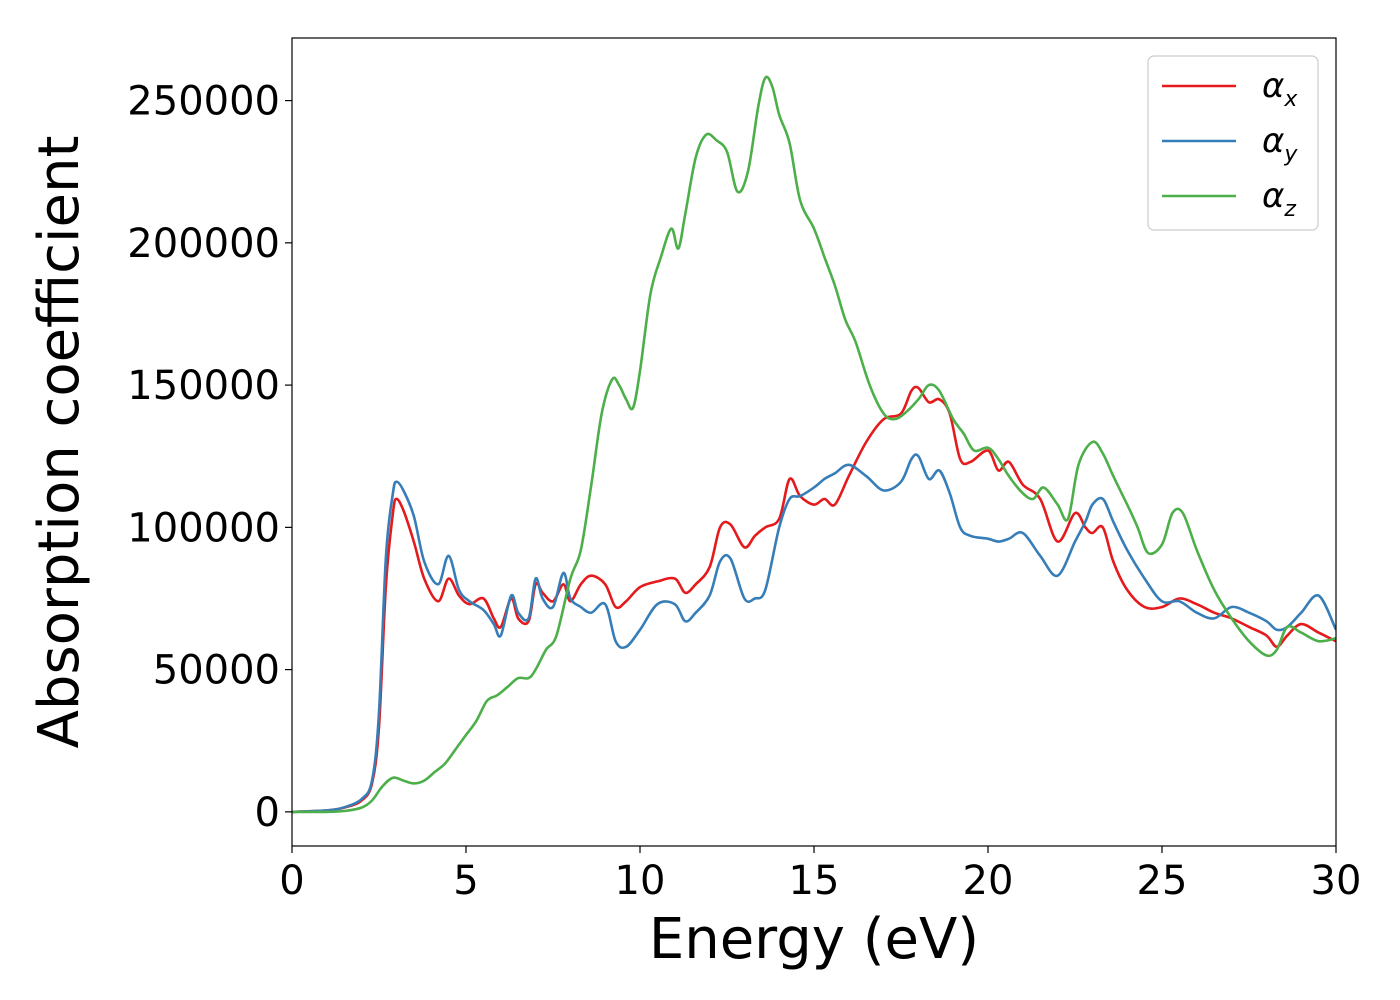 The height and width of the screenshot is (1000, 1400). What do you see at coordinates (216, 671) in the screenshot?
I see `y-tick-label: 50000` at bounding box center [216, 671].